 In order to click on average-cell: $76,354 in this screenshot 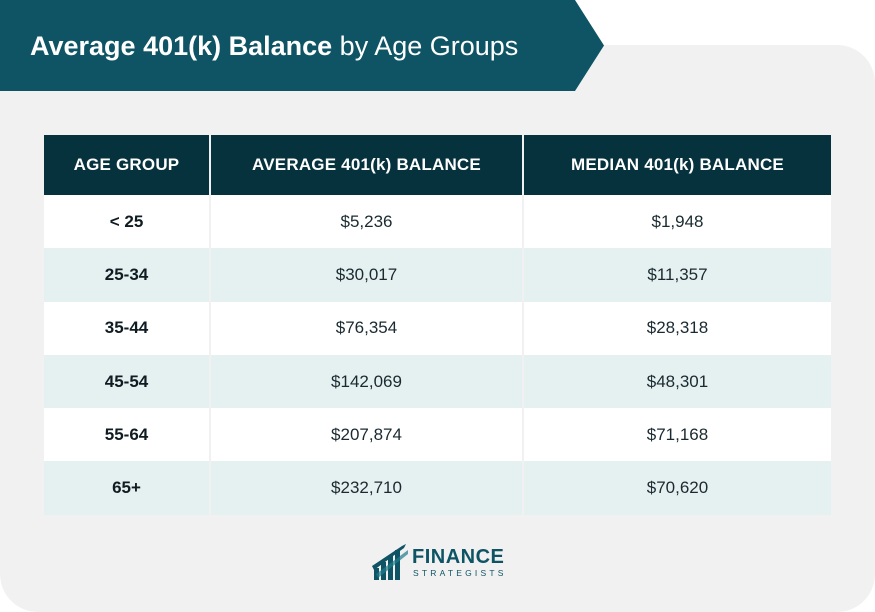, I will do `click(366, 328)`.